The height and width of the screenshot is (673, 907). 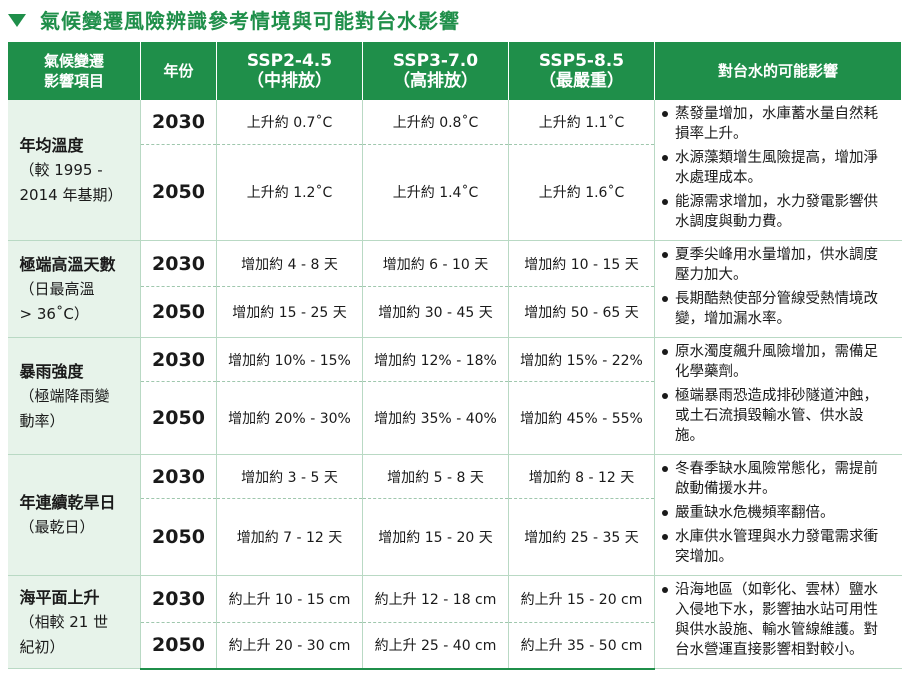 I want to click on value-cell: 增加約 35% - 40%, so click(x=435, y=418).